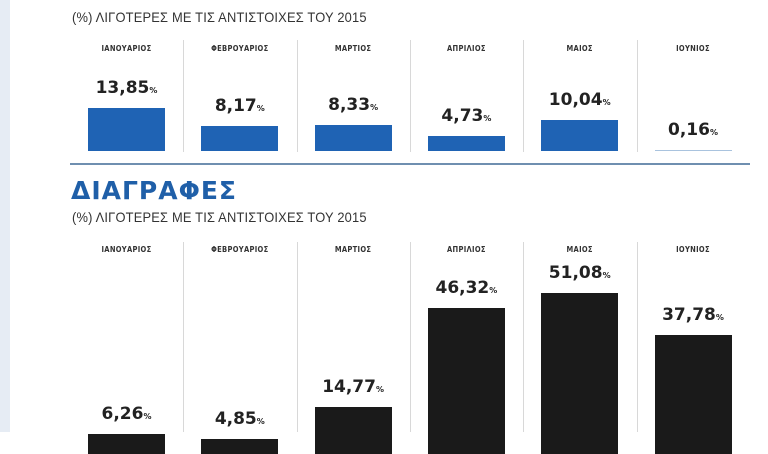 The width and height of the screenshot is (768, 454). I want to click on value-label: 13,85%, so click(126, 88).